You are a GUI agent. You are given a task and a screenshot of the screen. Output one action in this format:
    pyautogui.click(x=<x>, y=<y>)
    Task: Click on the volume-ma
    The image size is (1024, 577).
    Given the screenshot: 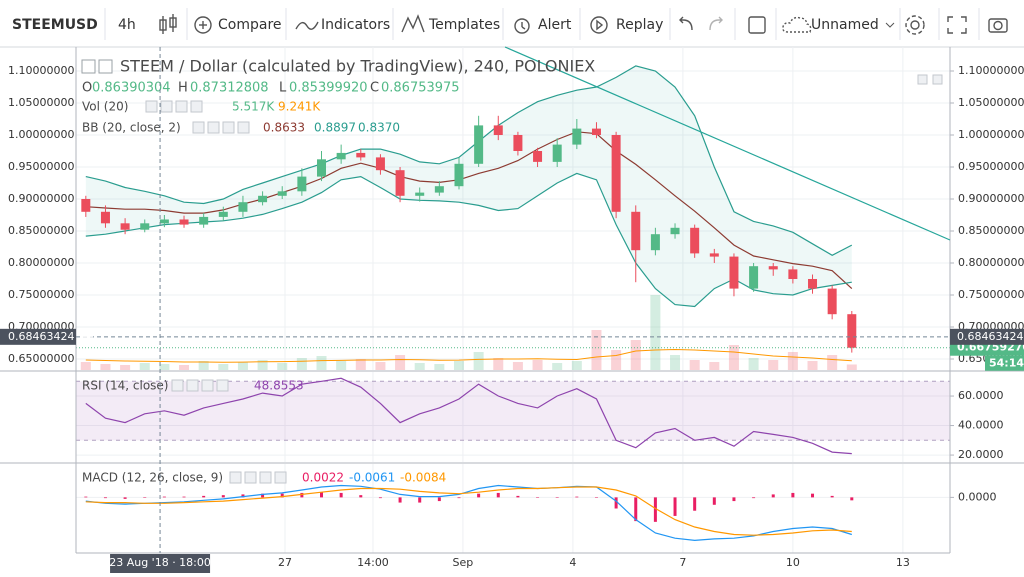 What is the action you would take?
    pyautogui.click(x=468, y=355)
    